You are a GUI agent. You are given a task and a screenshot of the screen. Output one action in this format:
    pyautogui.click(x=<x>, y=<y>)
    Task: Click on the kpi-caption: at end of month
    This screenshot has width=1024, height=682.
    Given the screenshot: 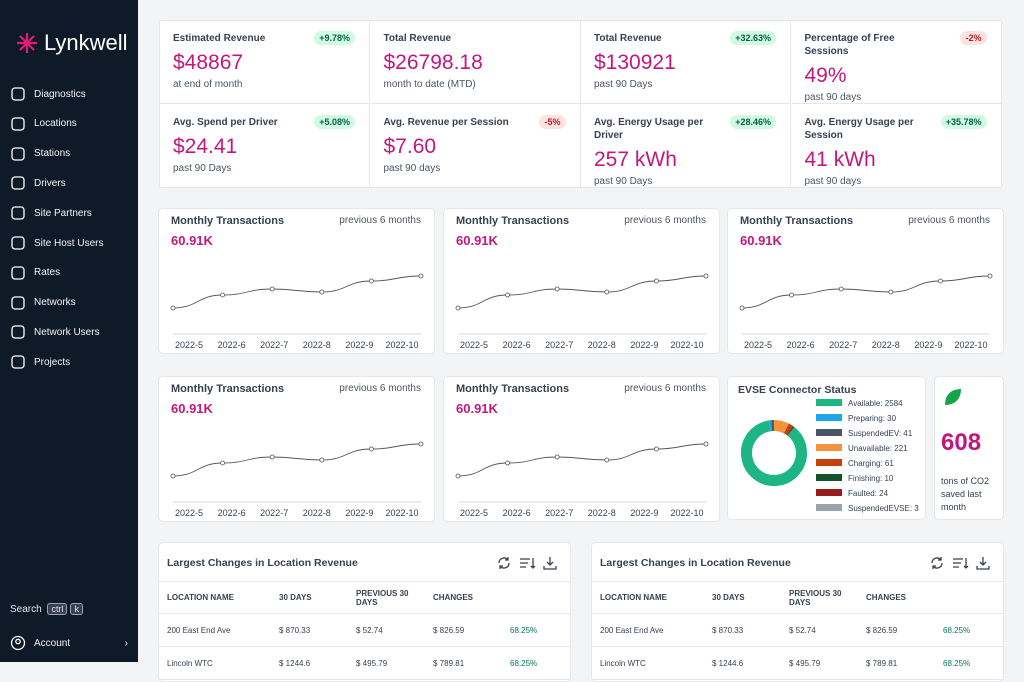 What is the action you would take?
    pyautogui.click(x=208, y=84)
    